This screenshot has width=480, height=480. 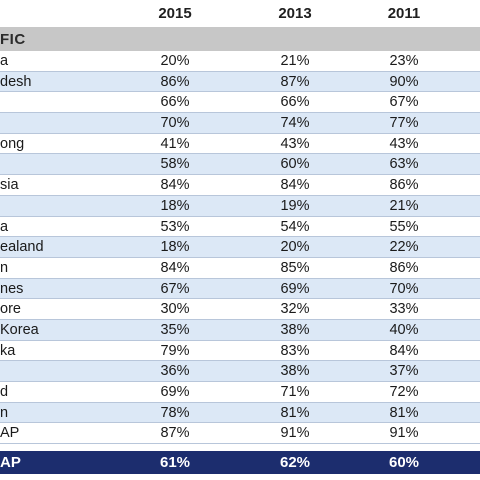 What do you see at coordinates (404, 350) in the screenshot?
I see `row-value-2011: 84%` at bounding box center [404, 350].